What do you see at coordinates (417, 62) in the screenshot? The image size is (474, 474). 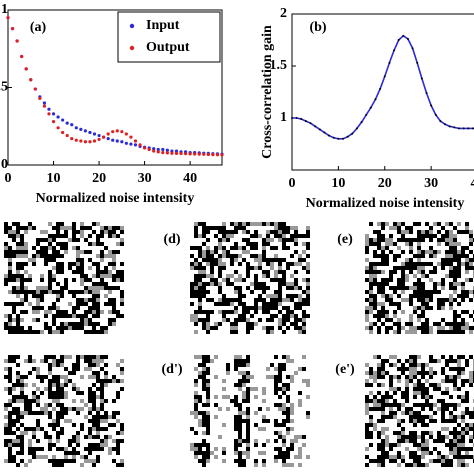 I see `data-point` at bounding box center [417, 62].